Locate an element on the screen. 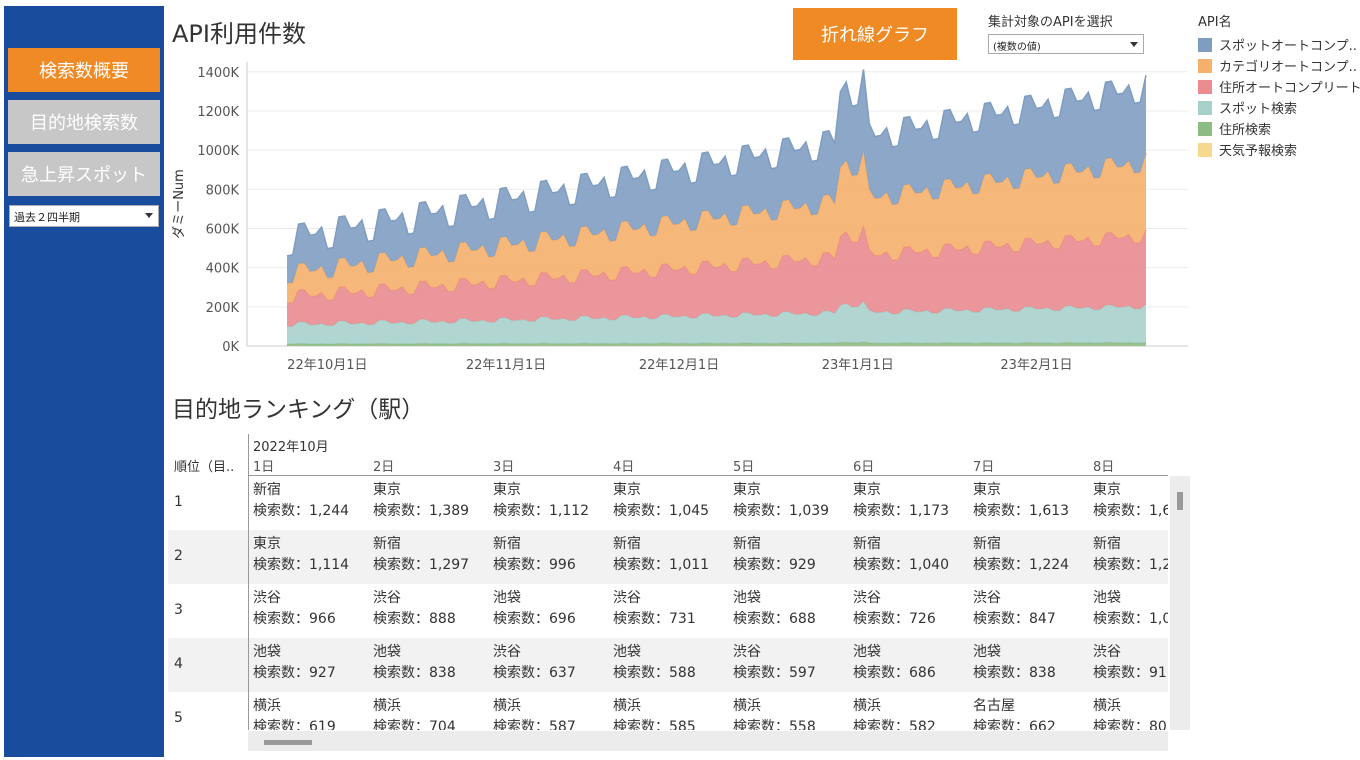 This screenshot has height=760, width=1360. ranking-cell: 池袋 検索数：838 is located at coordinates (433, 663).